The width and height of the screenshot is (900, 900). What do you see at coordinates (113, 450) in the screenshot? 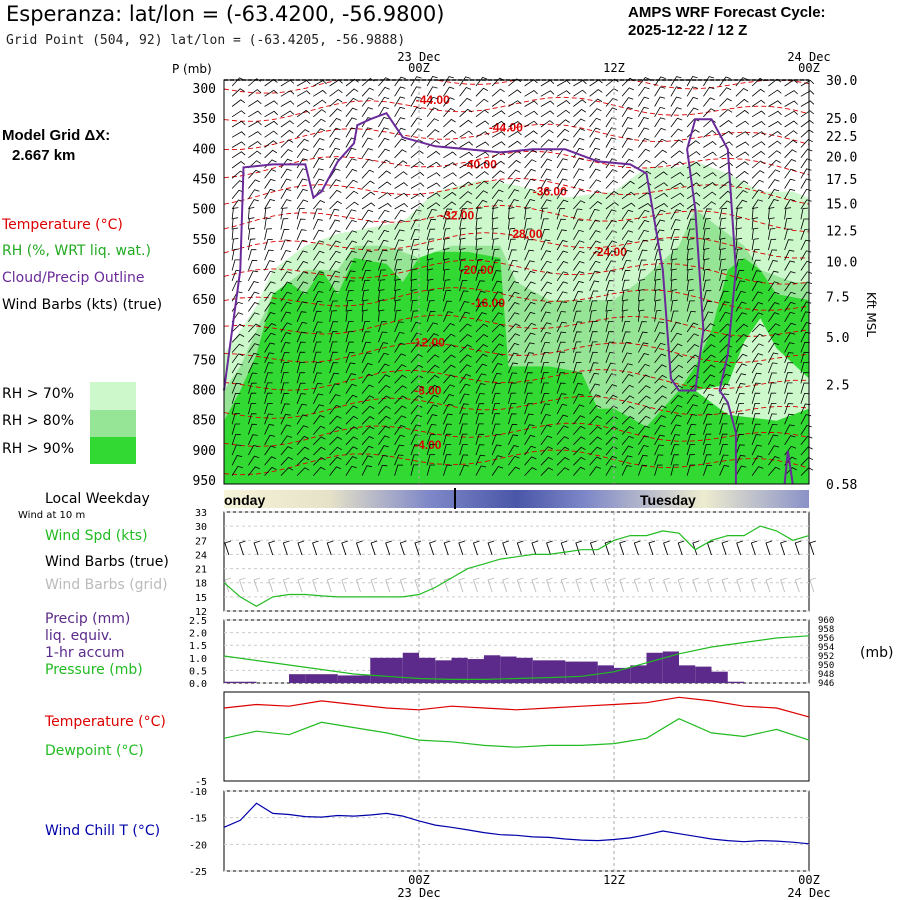
I see `legend-rh90-swatch` at bounding box center [113, 450].